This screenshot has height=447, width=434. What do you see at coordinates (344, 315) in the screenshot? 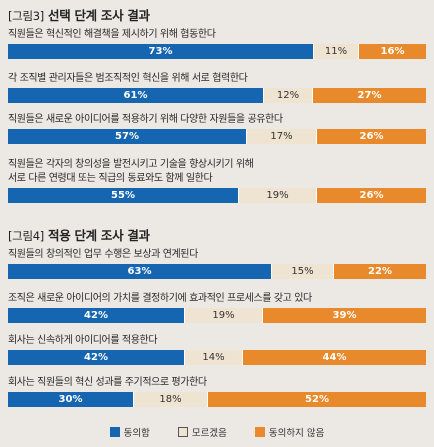
I see `bar-segment-disagree-2-2: 39%` at bounding box center [344, 315].